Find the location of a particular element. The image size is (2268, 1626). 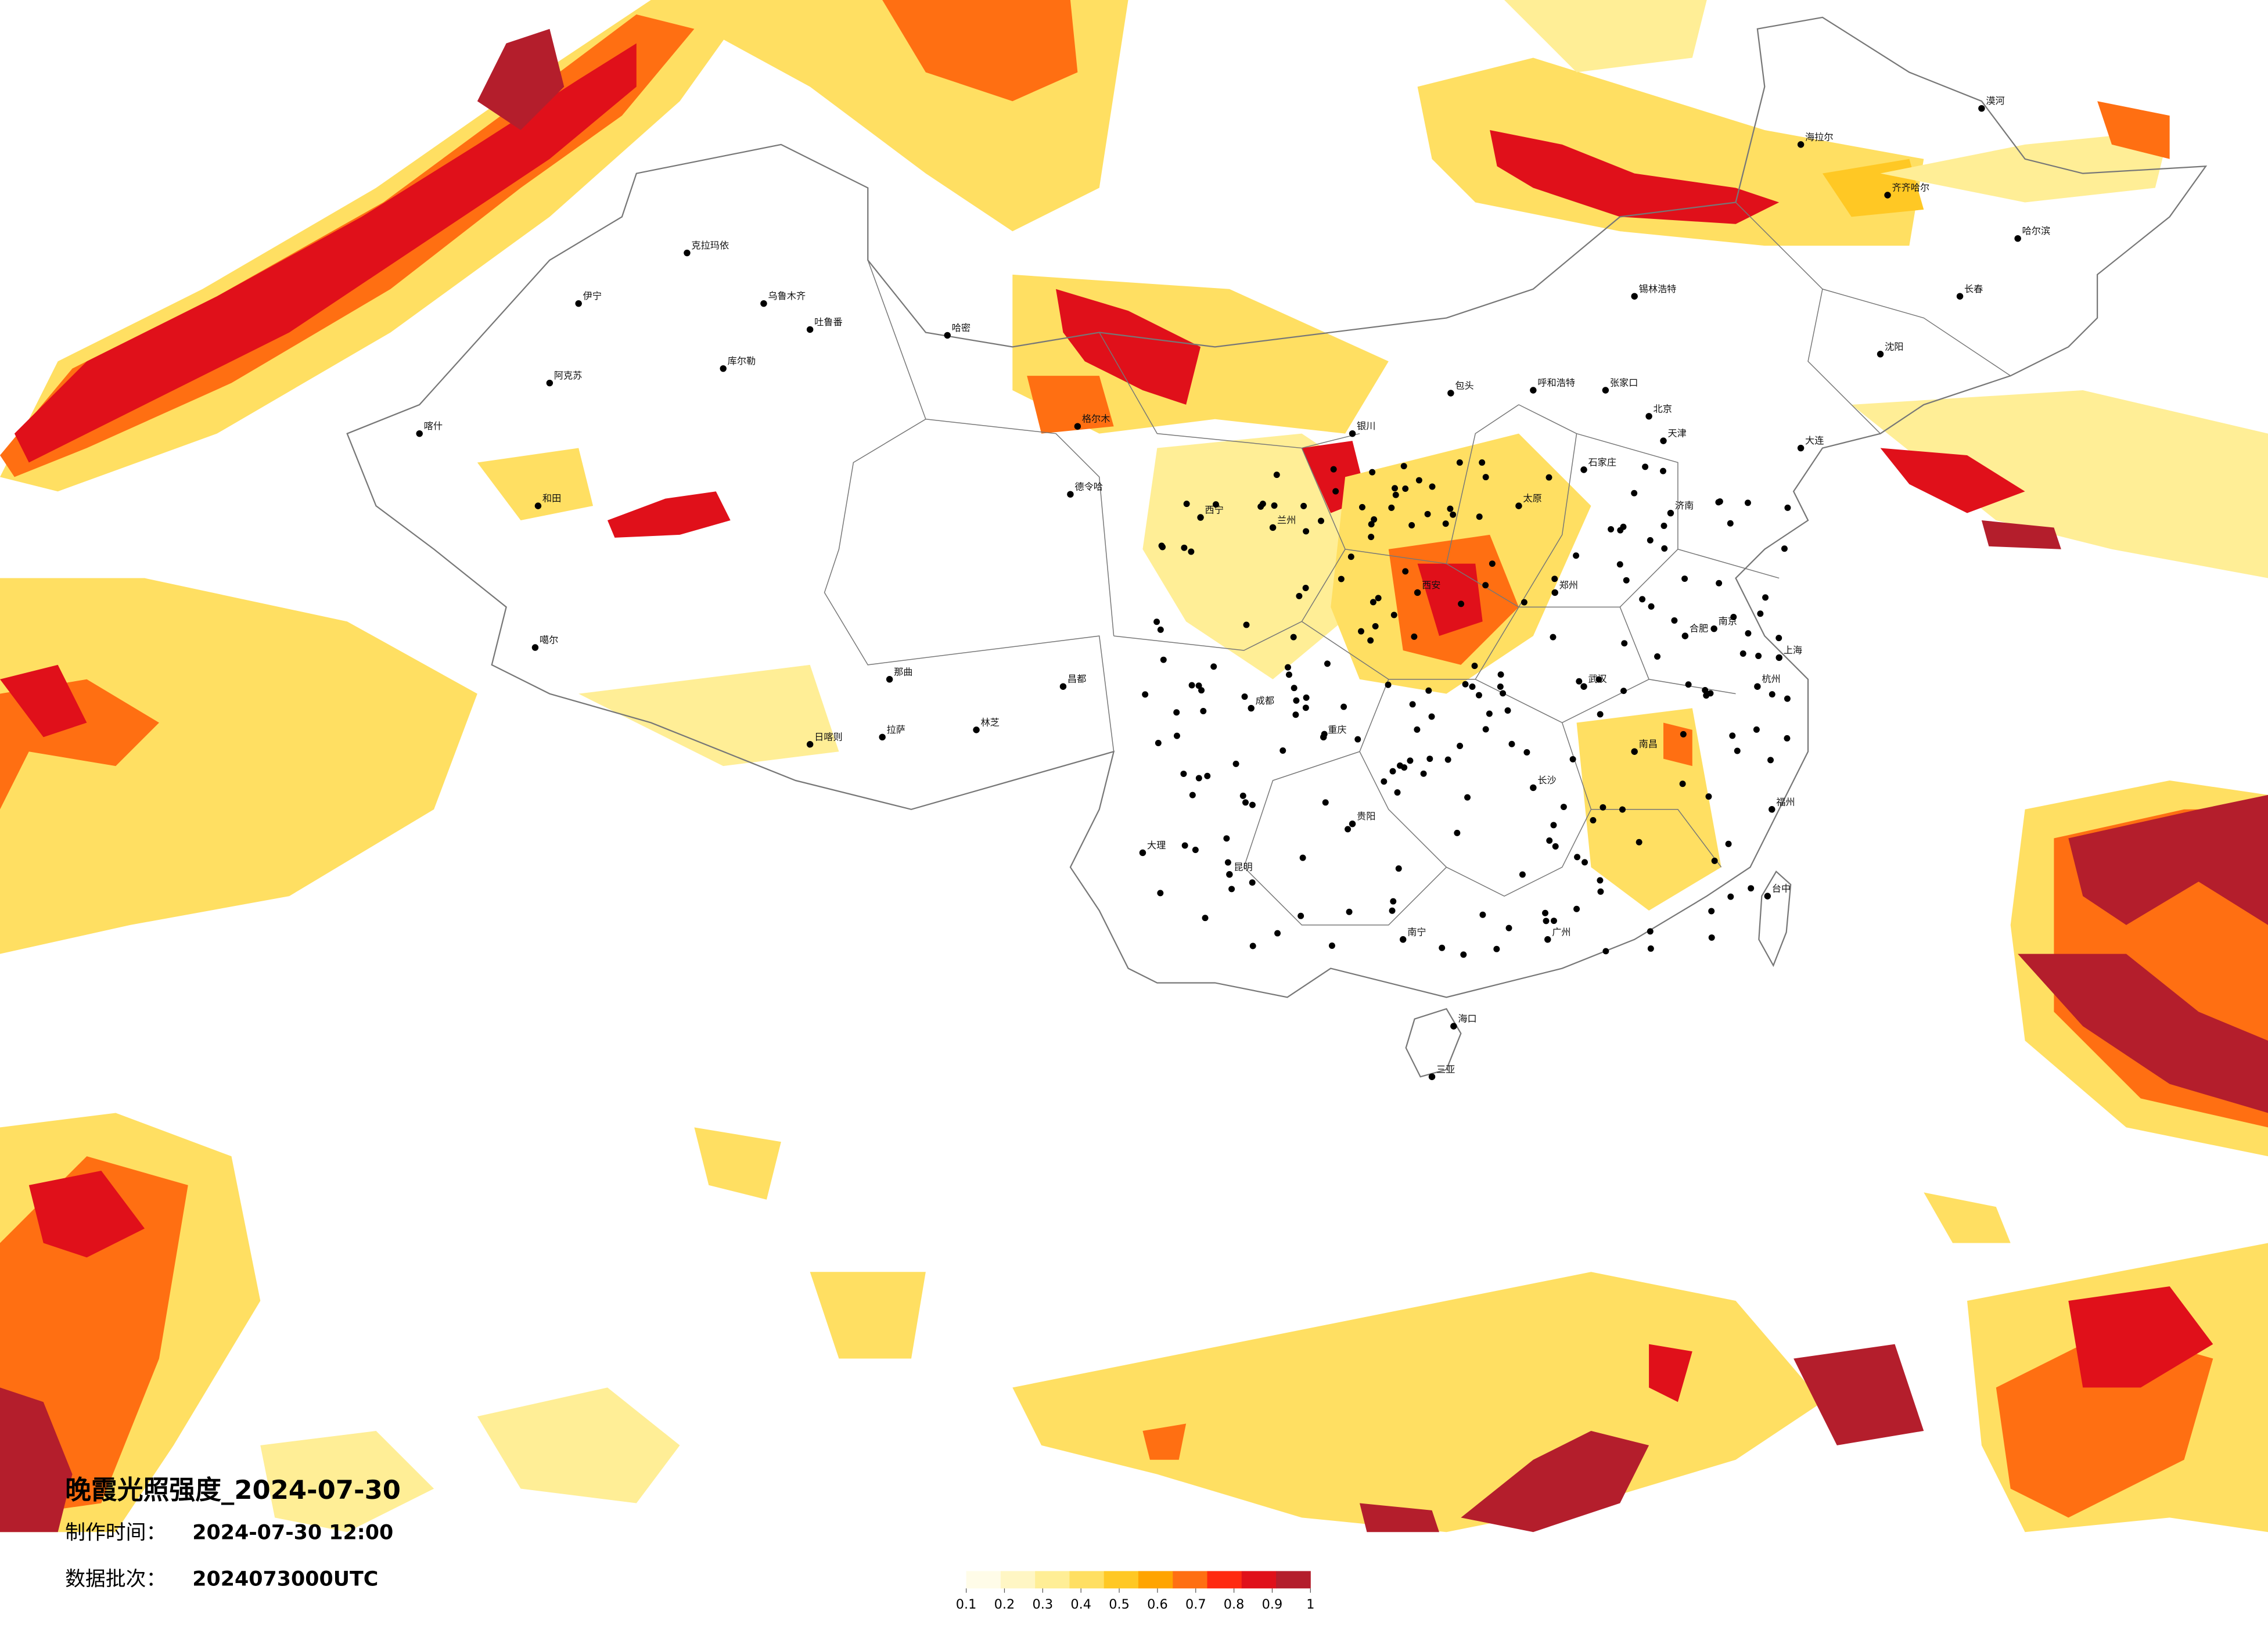

made-label: 制作时间： is located at coordinates (115, 1533).